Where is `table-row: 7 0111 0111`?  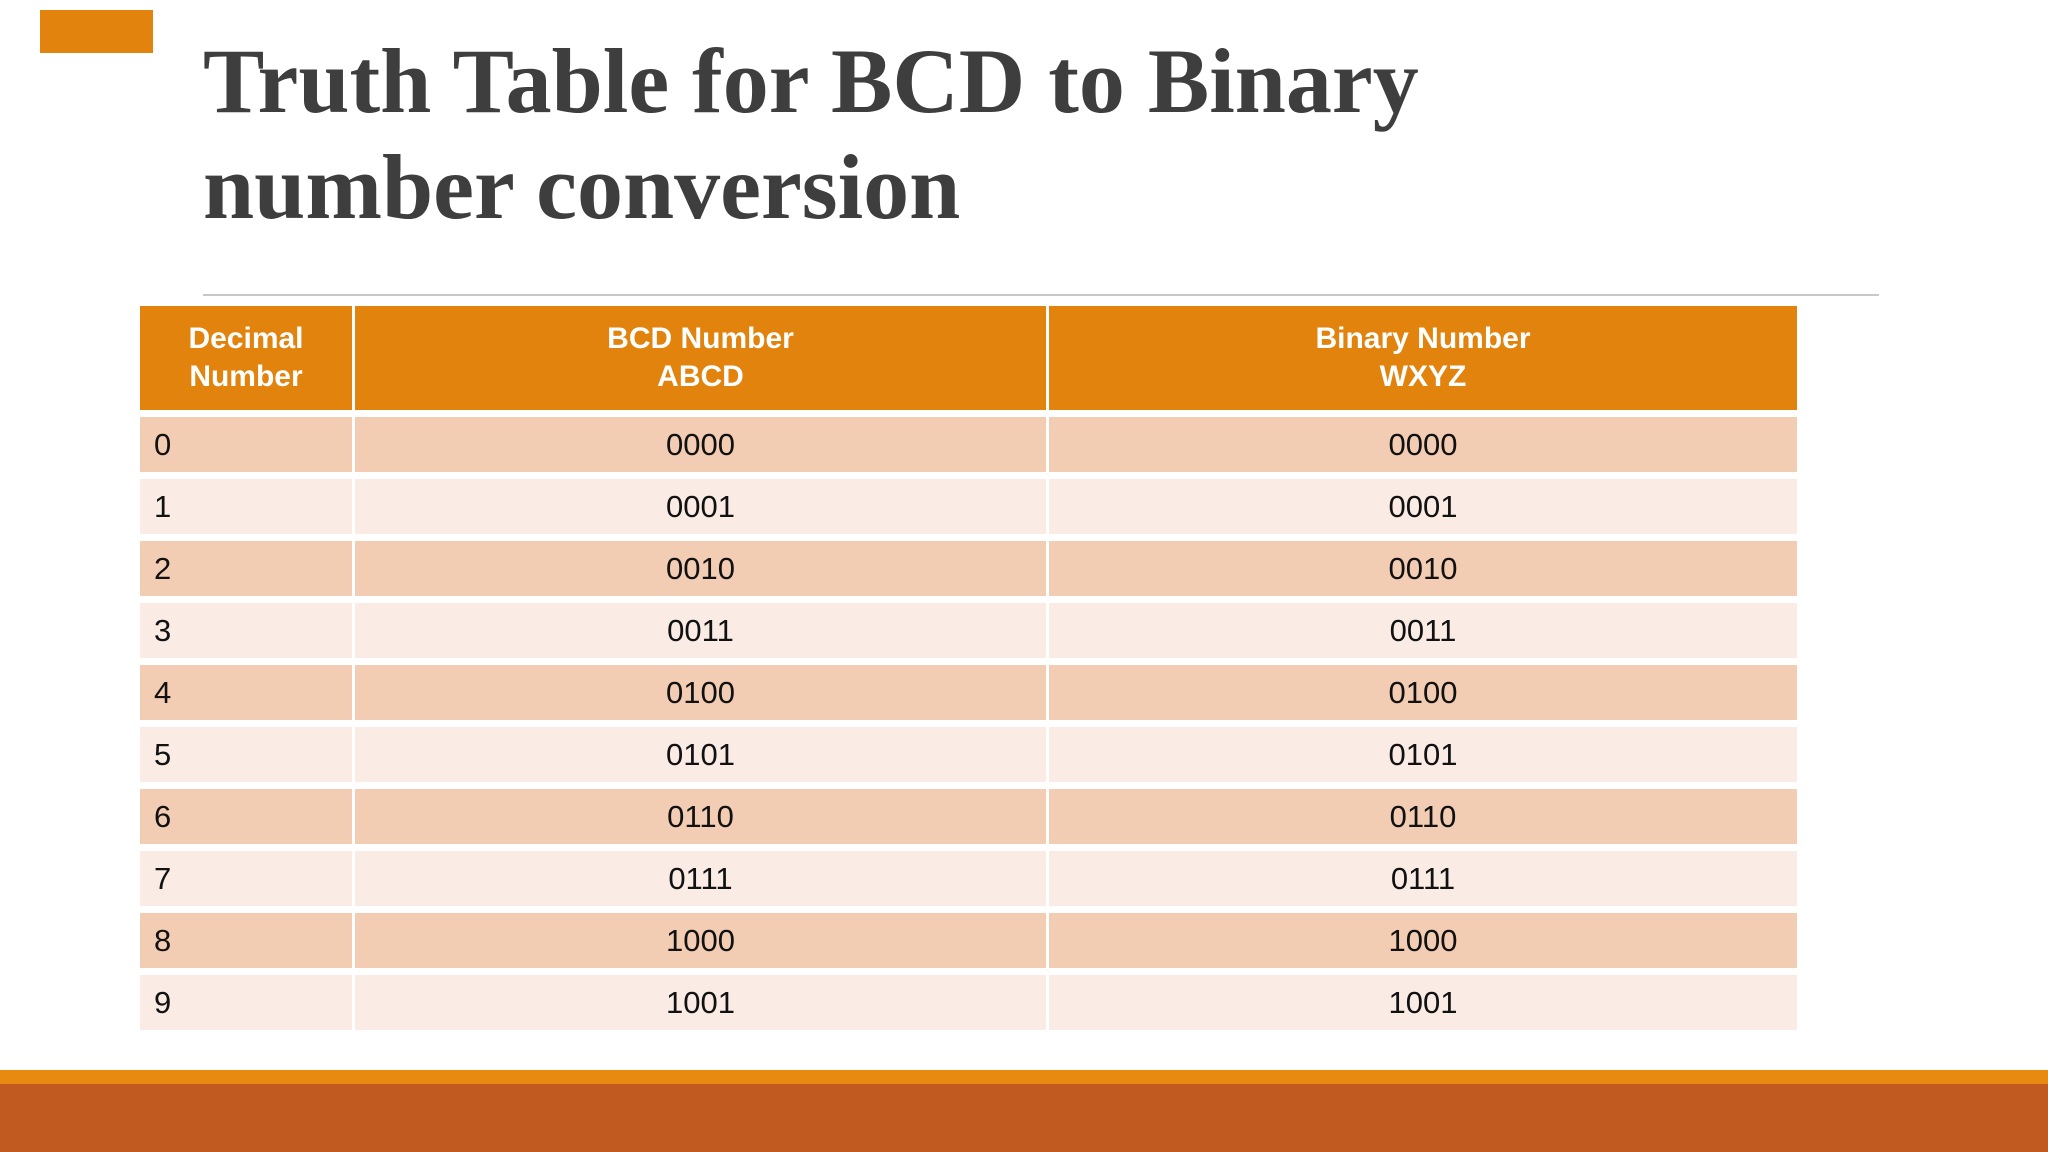
table-row: 7 0111 0111 is located at coordinates (968, 878).